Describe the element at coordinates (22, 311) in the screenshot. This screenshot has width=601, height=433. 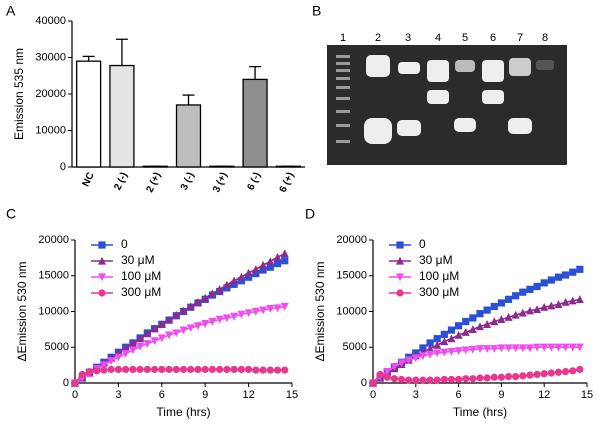
I see `y-axis-label: ΔEmission 530 nm` at that location.